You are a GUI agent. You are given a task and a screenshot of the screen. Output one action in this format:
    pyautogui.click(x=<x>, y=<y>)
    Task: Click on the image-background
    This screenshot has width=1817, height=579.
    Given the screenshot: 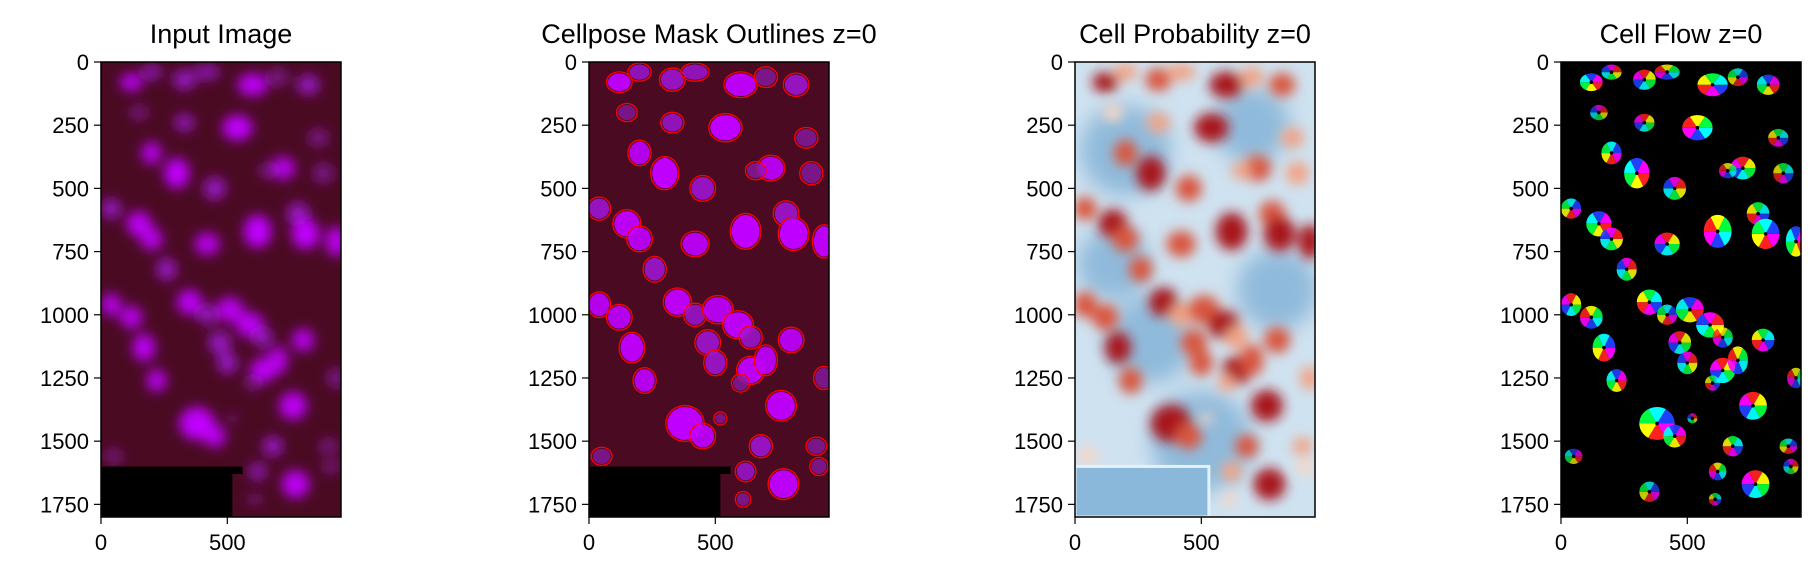 What is the action you would take?
    pyautogui.click(x=221, y=289)
    